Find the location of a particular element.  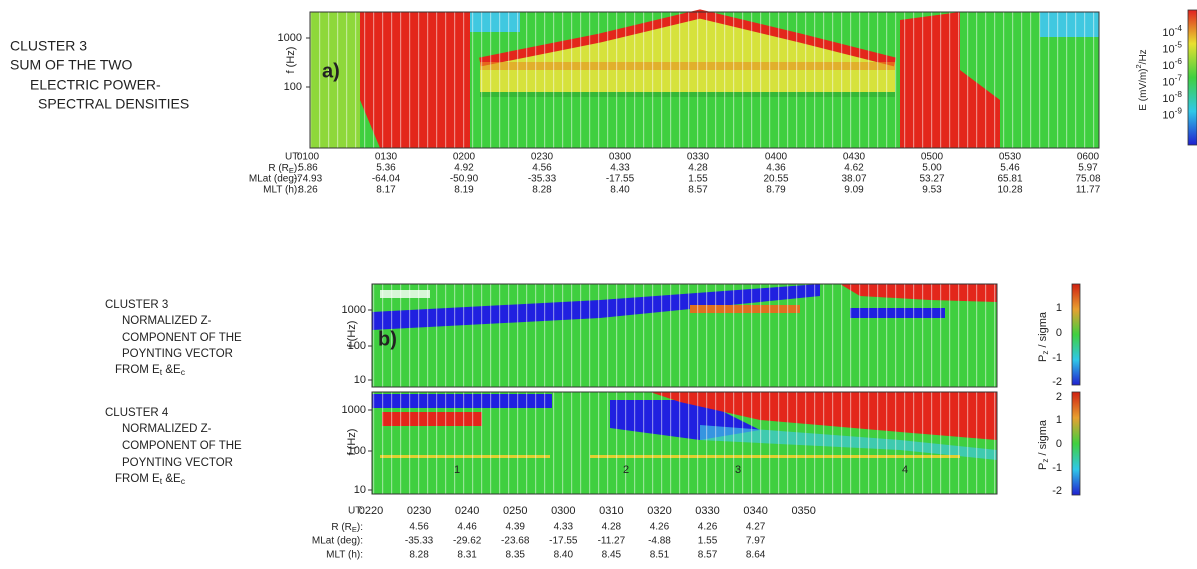

colorbar-tick-label: -1 is located at coordinates (1057, 468).